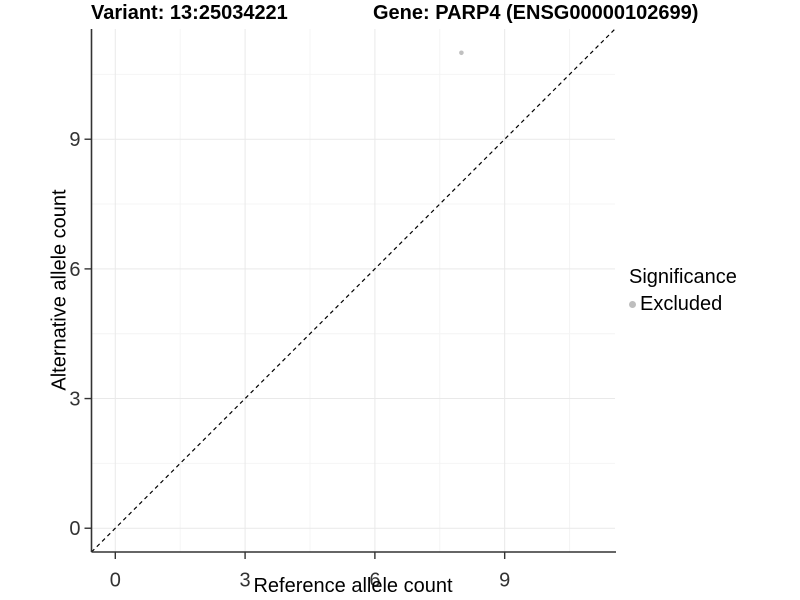  Describe the element at coordinates (683, 277) in the screenshot. I see `legend-title: Significance` at that location.